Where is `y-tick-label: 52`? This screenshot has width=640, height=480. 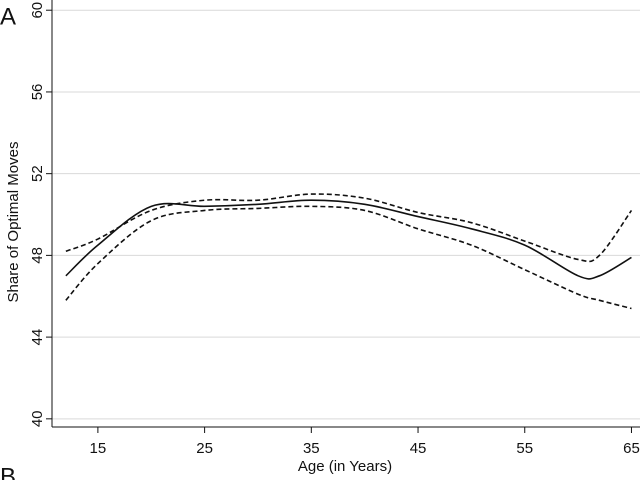
y-tick-label: 52 is located at coordinates (37, 173).